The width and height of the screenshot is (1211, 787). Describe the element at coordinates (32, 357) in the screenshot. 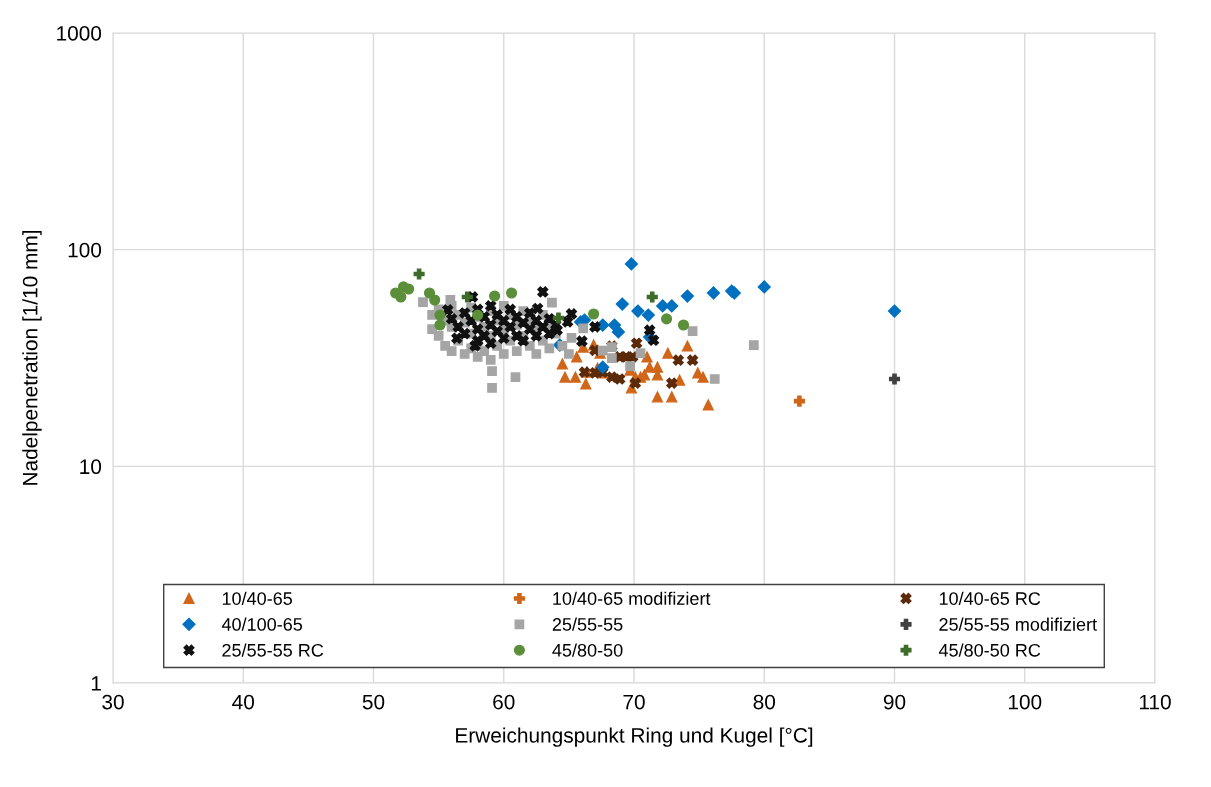

I see `y-axis-title: Nadelpenetration [1/10 mm]` at that location.